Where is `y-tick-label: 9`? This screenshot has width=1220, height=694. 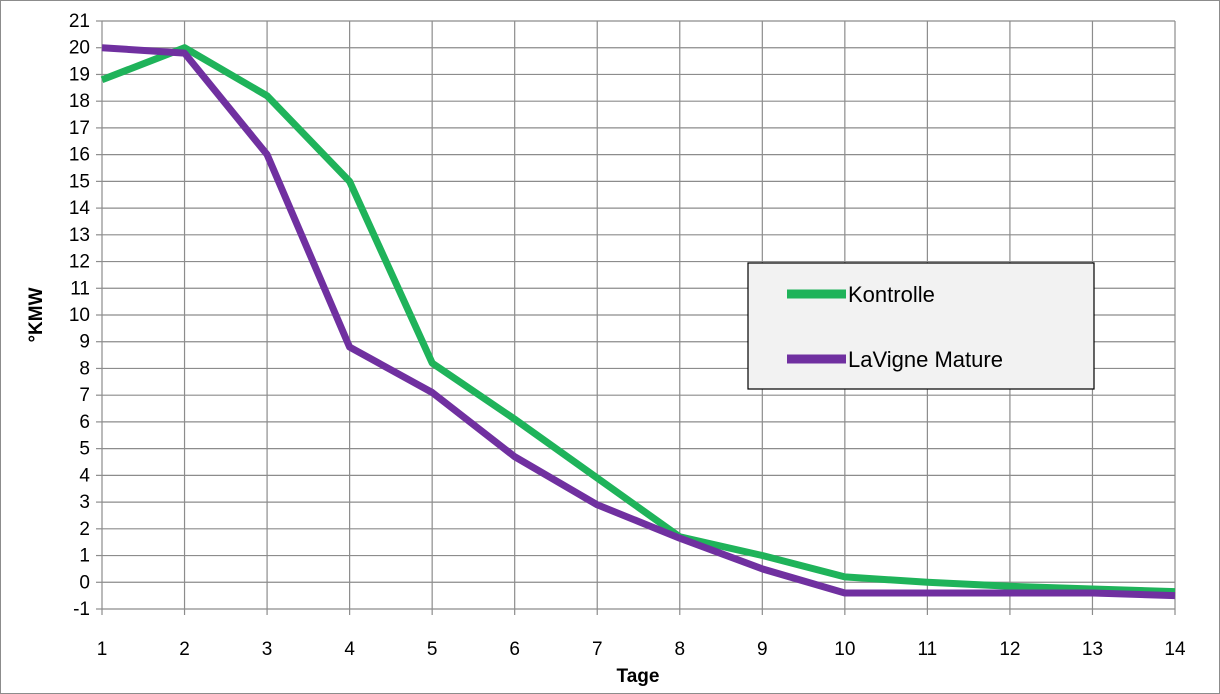 y-tick-label: 9 is located at coordinates (84, 342).